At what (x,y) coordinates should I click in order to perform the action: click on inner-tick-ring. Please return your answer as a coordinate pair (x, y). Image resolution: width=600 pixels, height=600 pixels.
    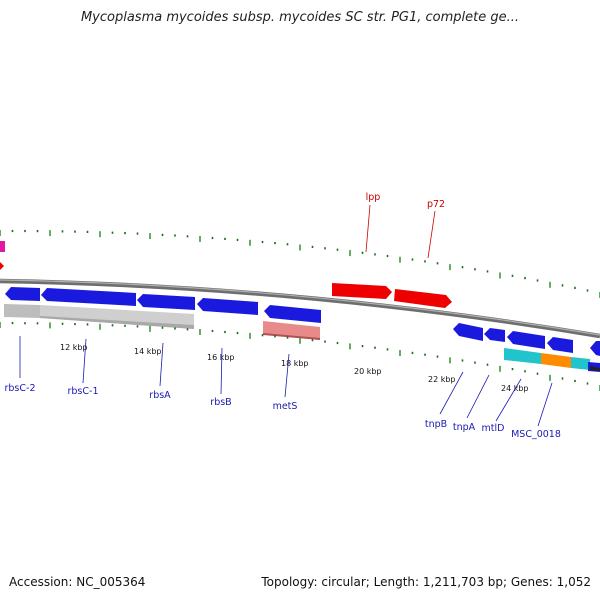
    Looking at the image, I should click on (300, 356).